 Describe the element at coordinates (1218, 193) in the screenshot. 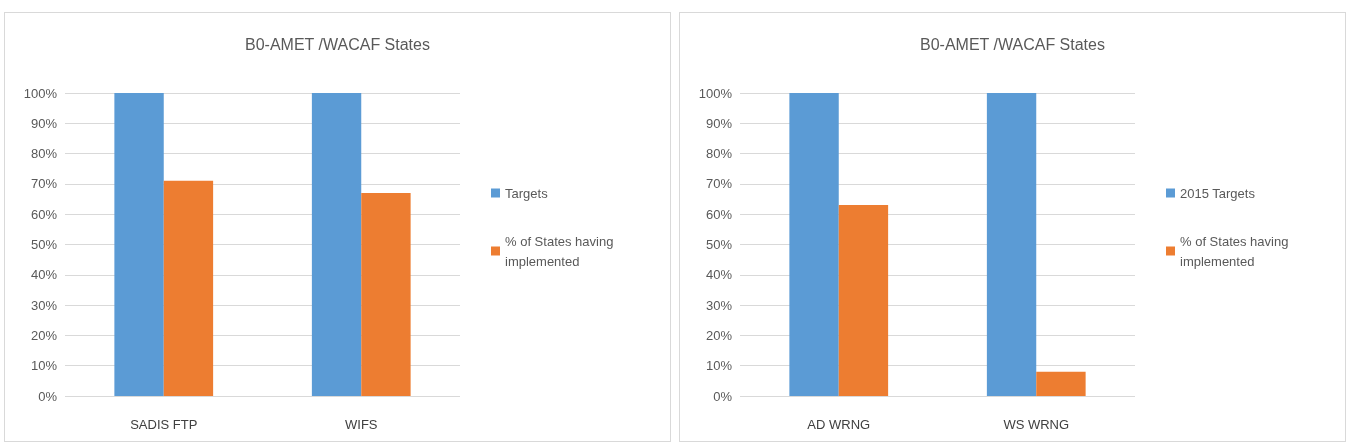

I see `legend-label: 2015 Targets` at that location.